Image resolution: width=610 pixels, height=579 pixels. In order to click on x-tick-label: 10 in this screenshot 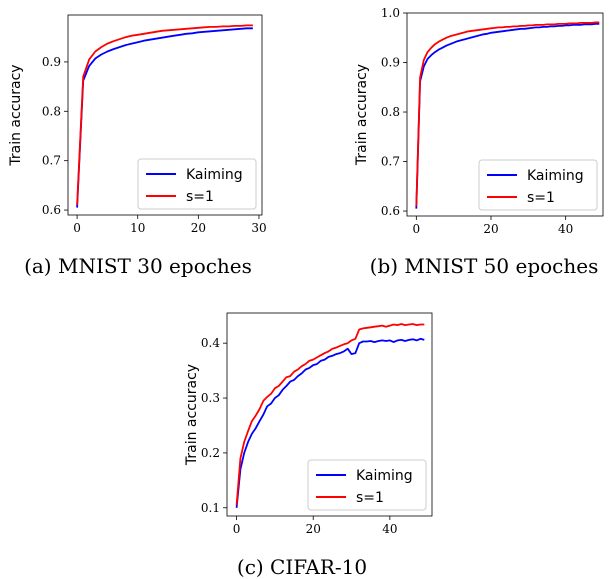, I will do `click(137, 228)`.